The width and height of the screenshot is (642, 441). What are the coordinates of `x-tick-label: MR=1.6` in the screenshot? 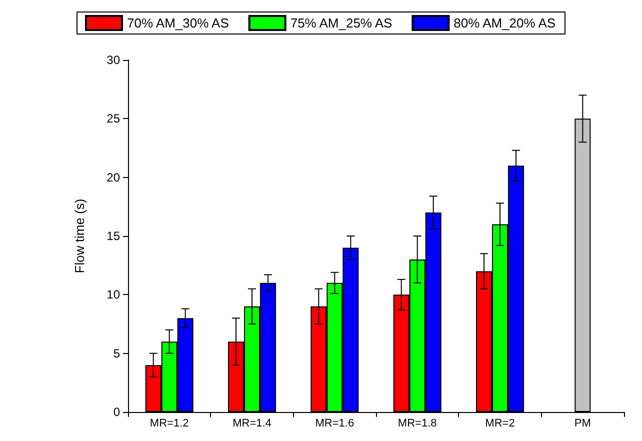 It's located at (334, 424).